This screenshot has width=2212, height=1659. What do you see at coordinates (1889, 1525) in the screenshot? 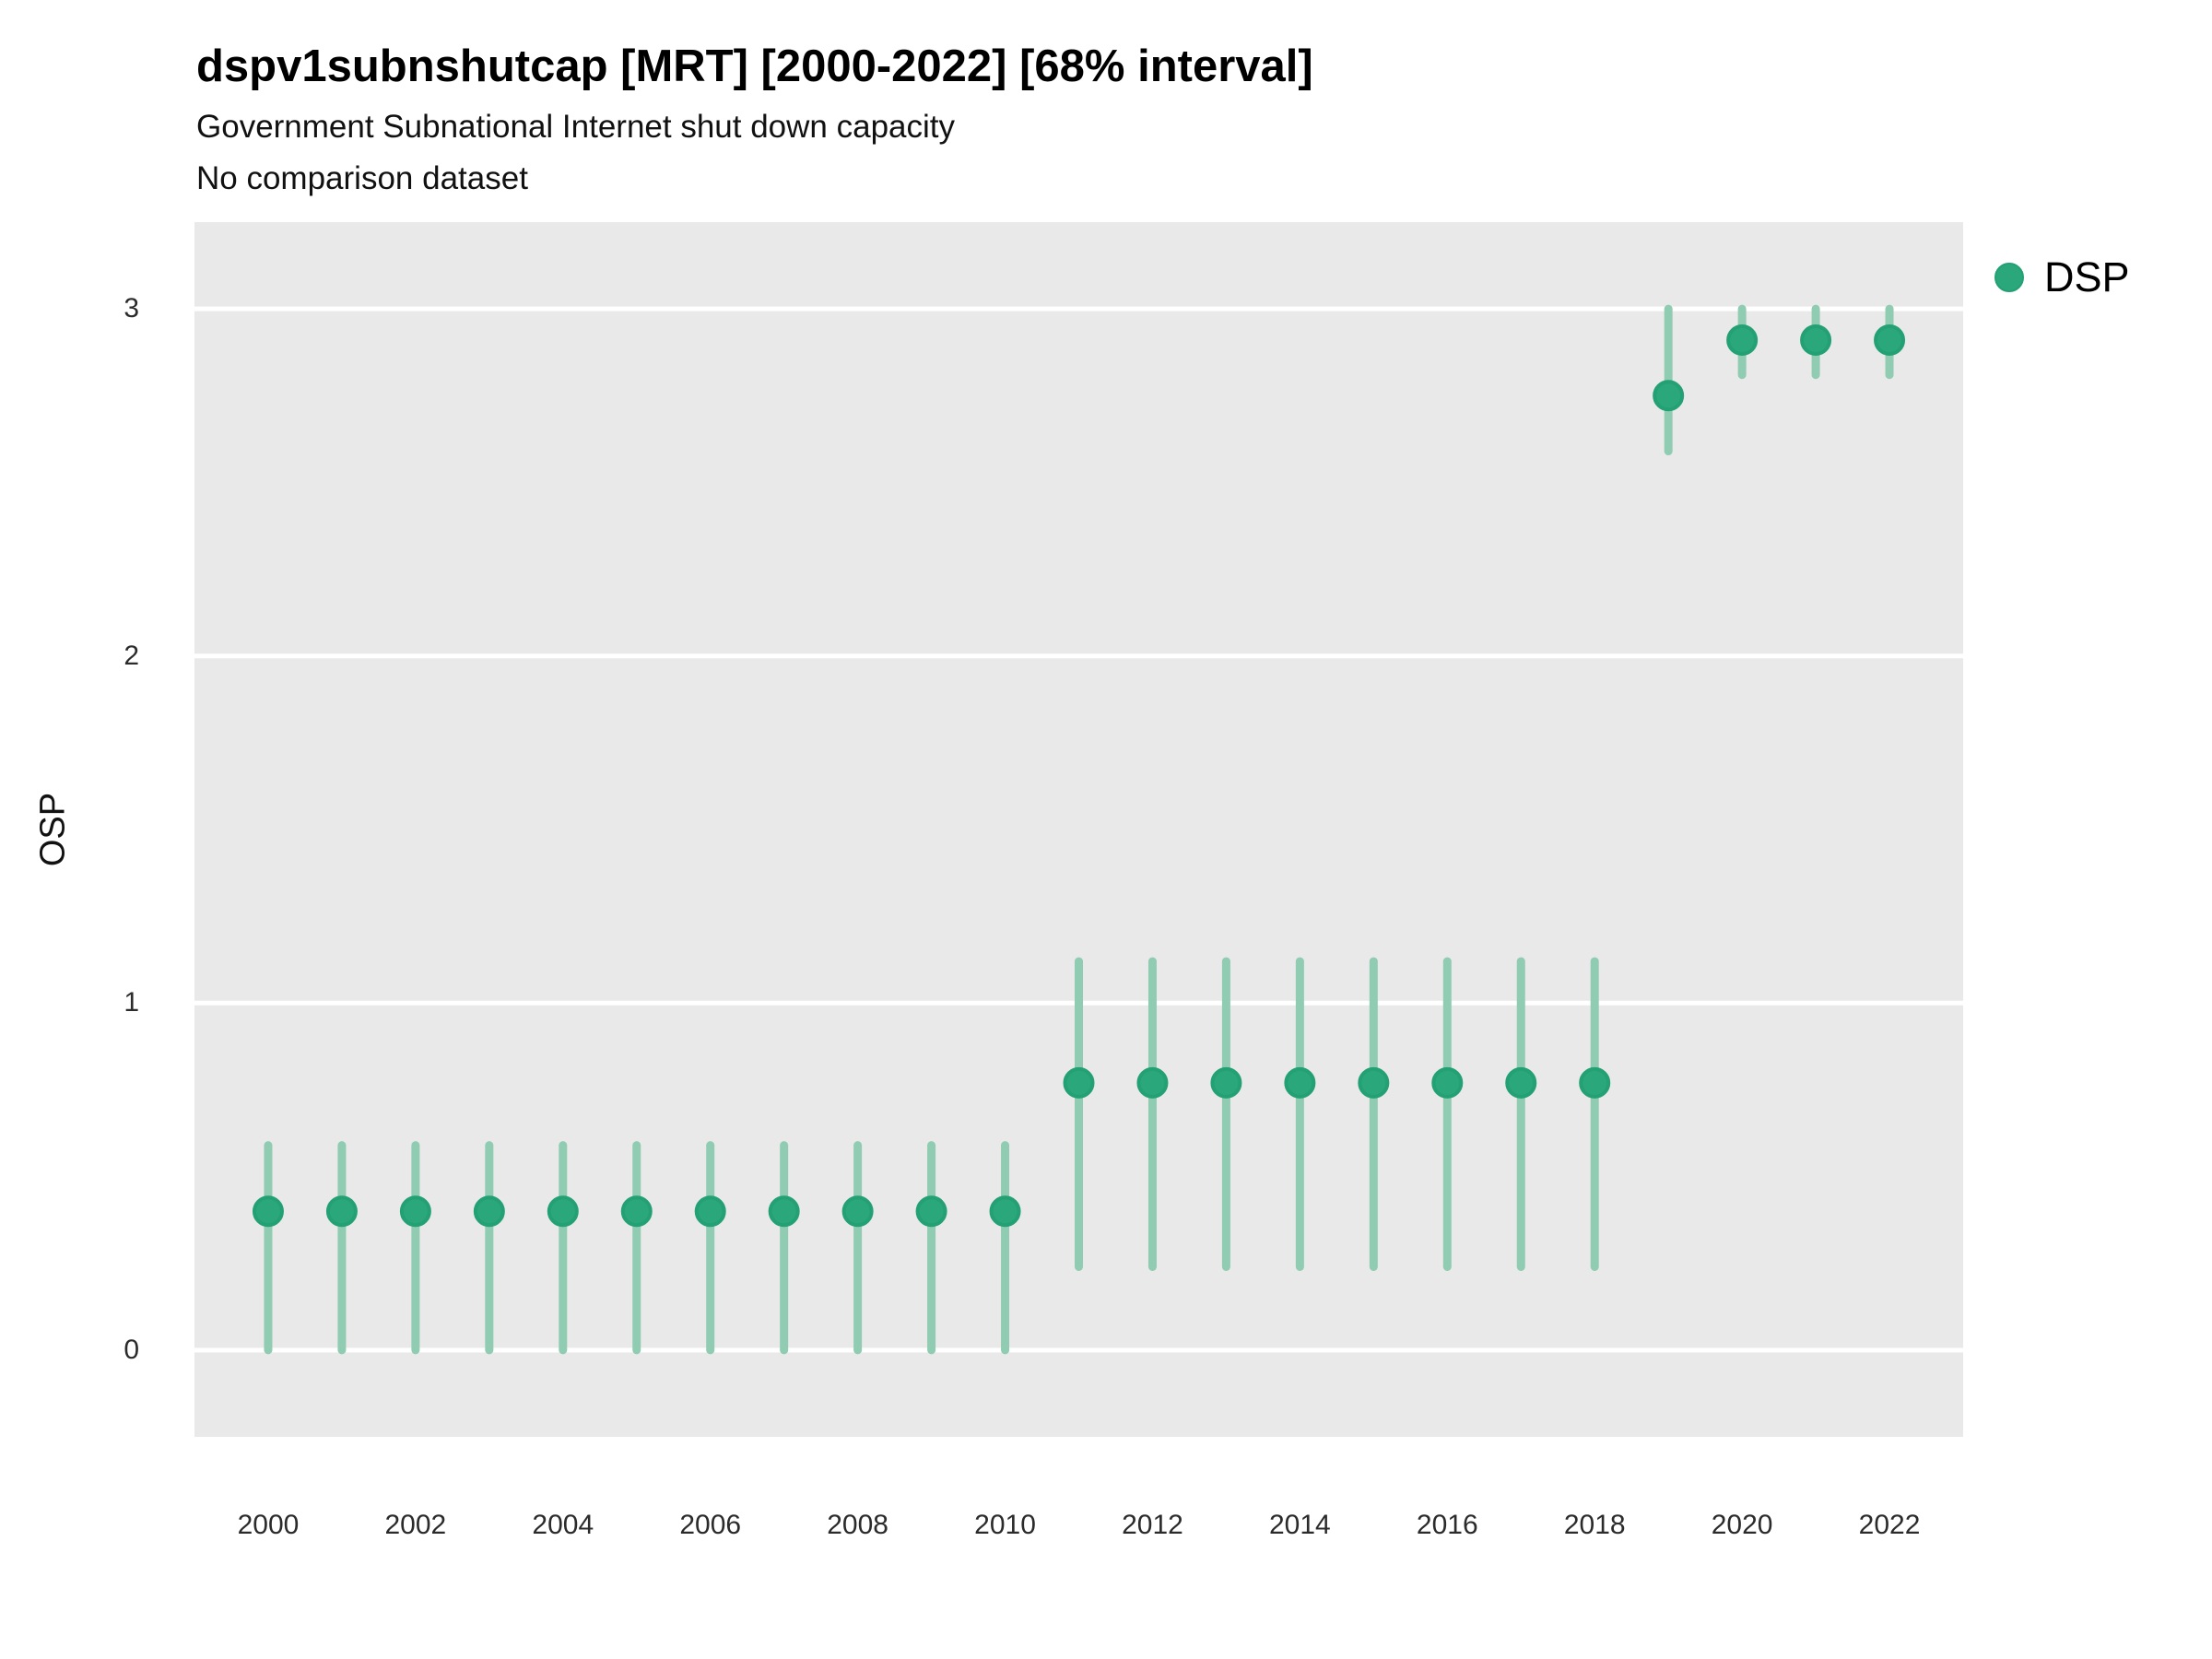
I see `x-tick-label-2022: 2022` at bounding box center [1889, 1525].